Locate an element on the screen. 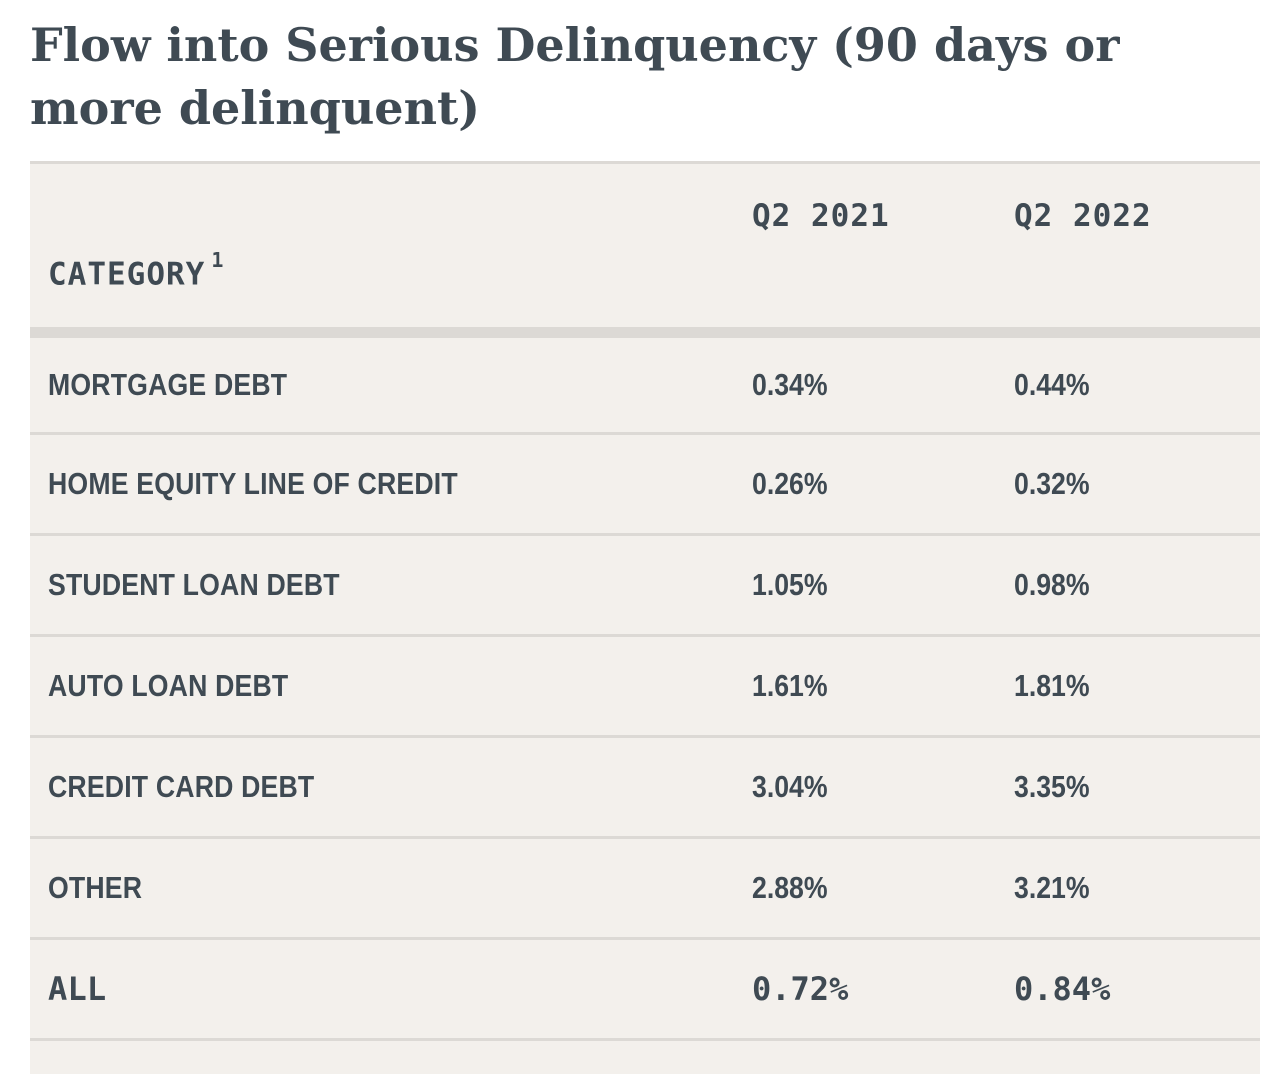 This screenshot has width=1280, height=1079. row-label: ALL is located at coordinates (391, 988).